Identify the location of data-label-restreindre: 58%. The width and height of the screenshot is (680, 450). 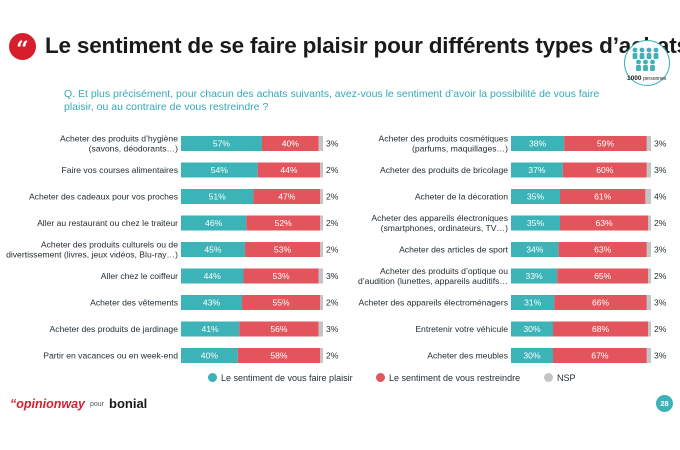
(279, 356).